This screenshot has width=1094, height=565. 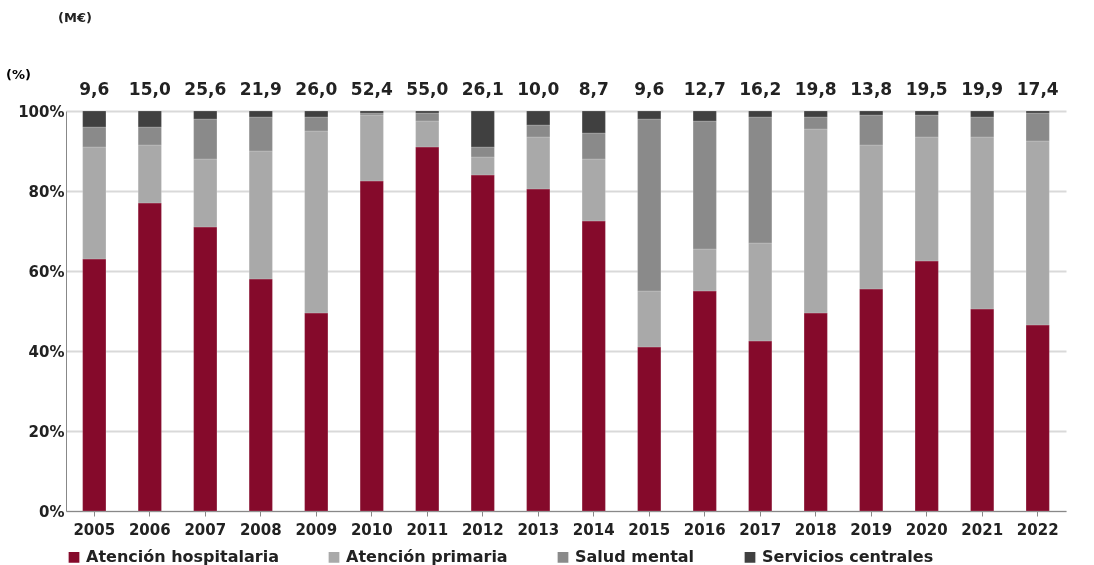 What do you see at coordinates (149, 529) in the screenshot?
I see `x-tick-label: 2006` at bounding box center [149, 529].